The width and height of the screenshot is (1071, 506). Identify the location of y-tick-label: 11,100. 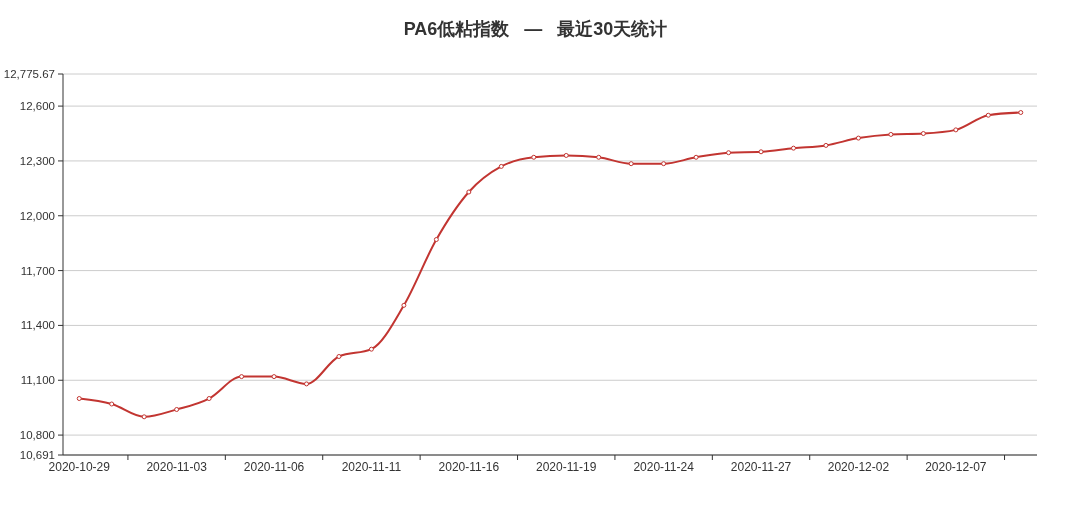
(37, 380).